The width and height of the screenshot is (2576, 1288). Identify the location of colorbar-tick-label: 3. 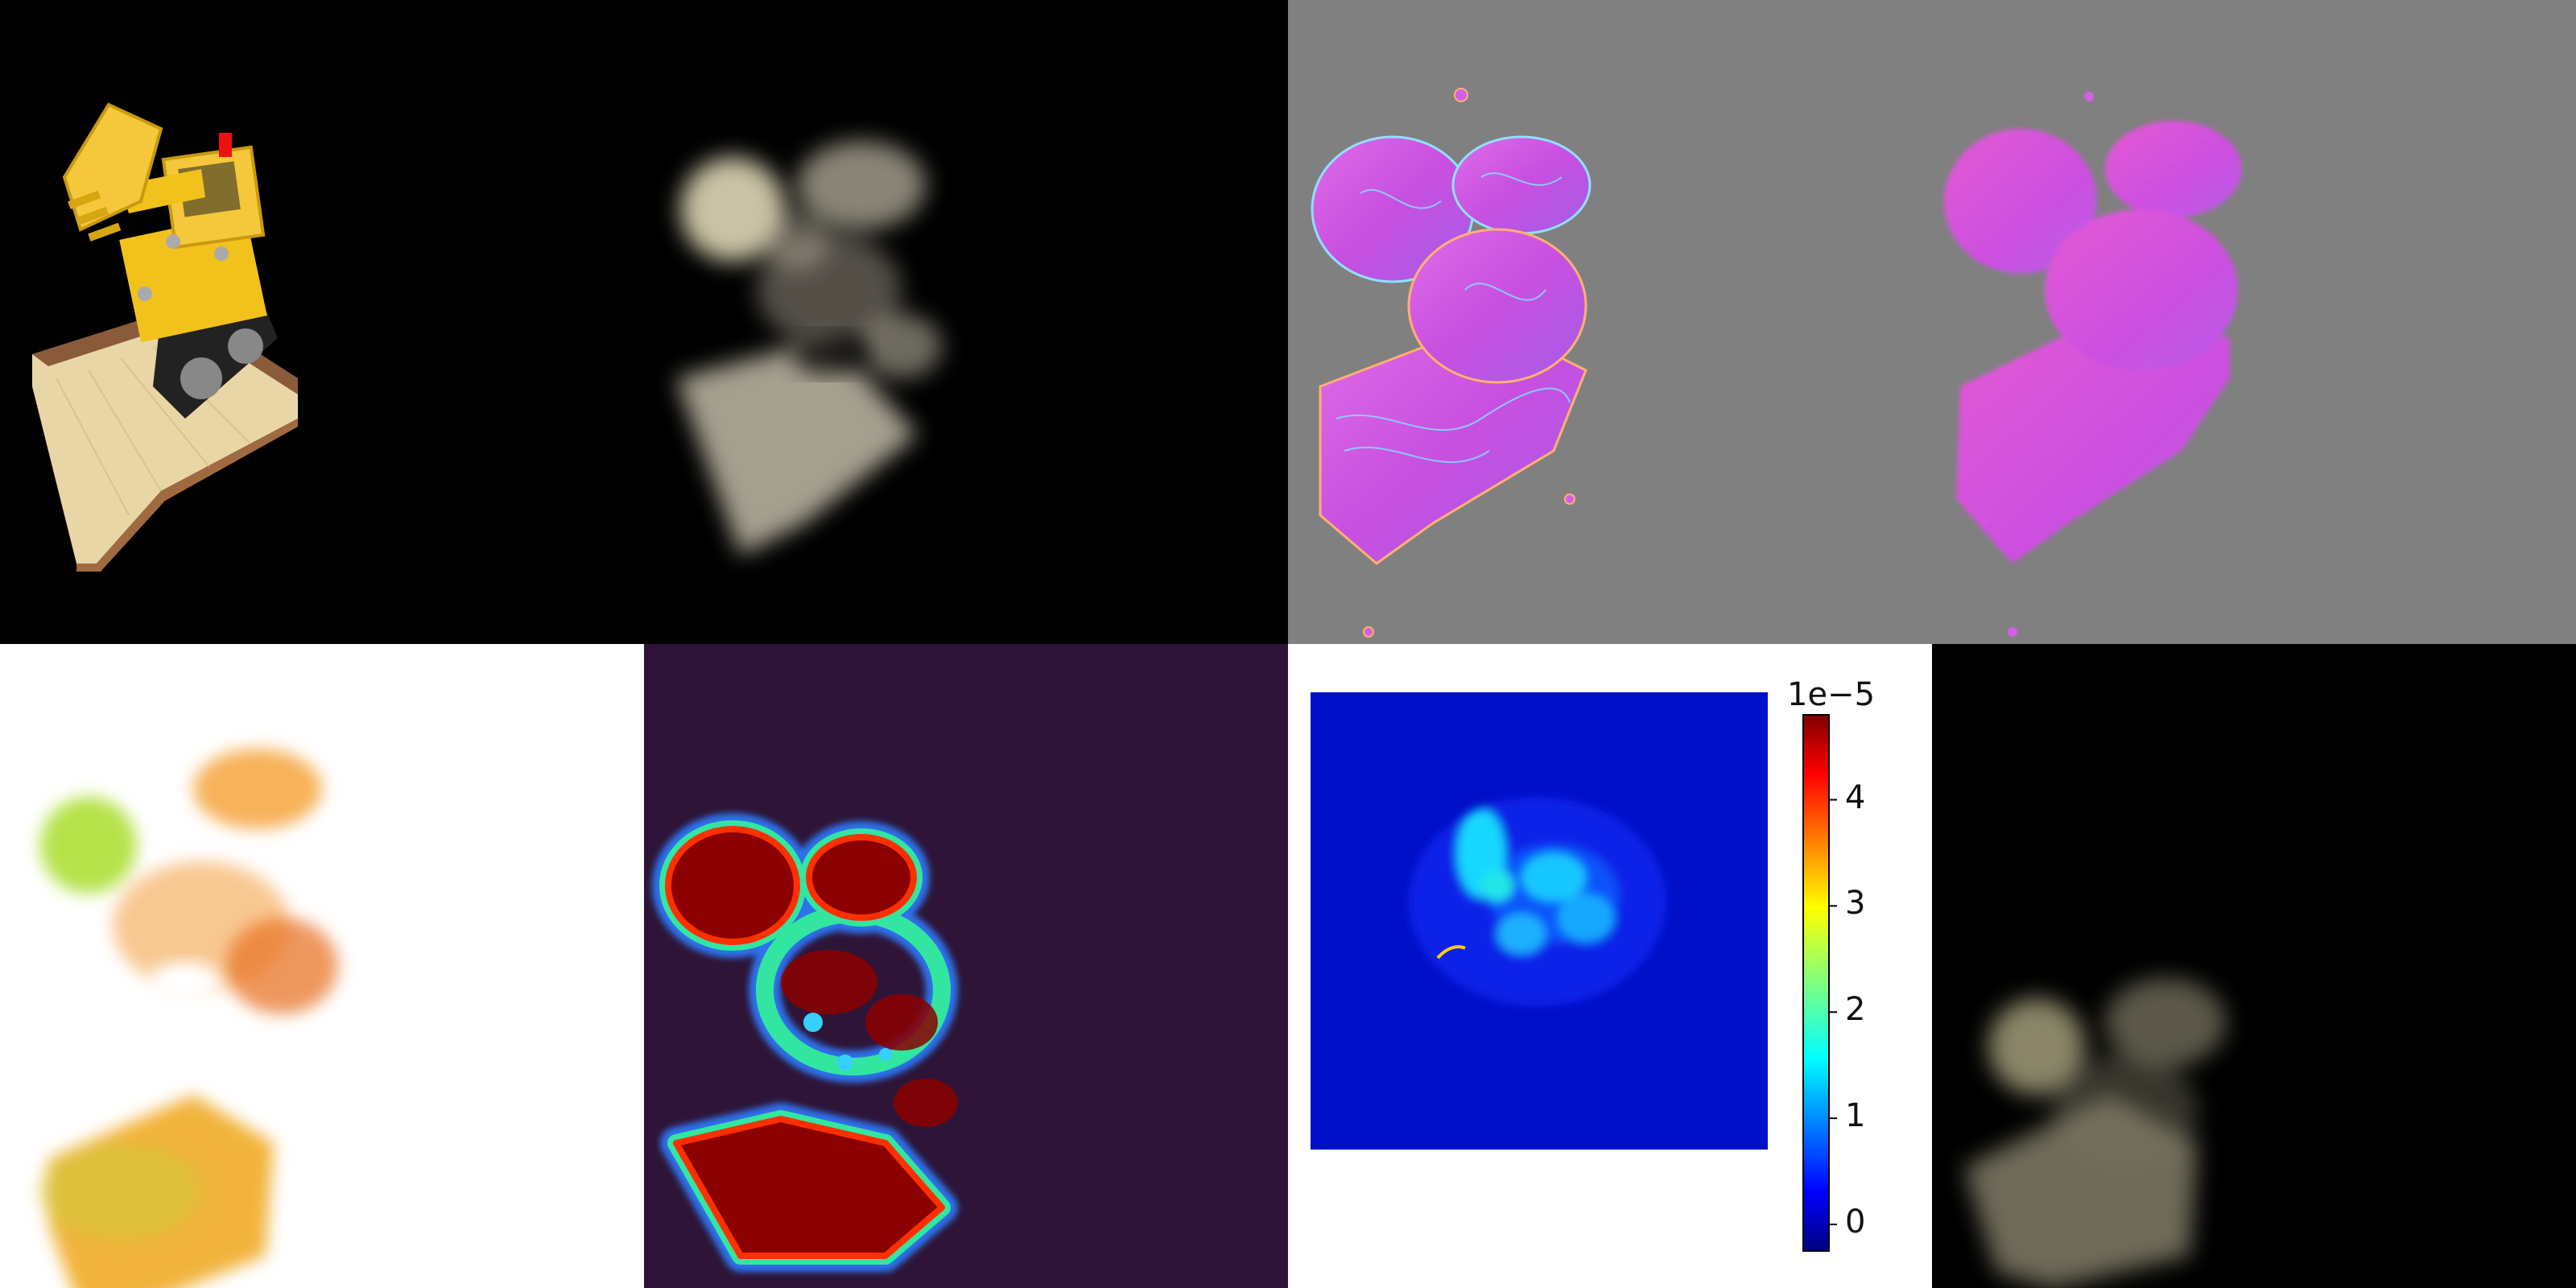
(1855, 904).